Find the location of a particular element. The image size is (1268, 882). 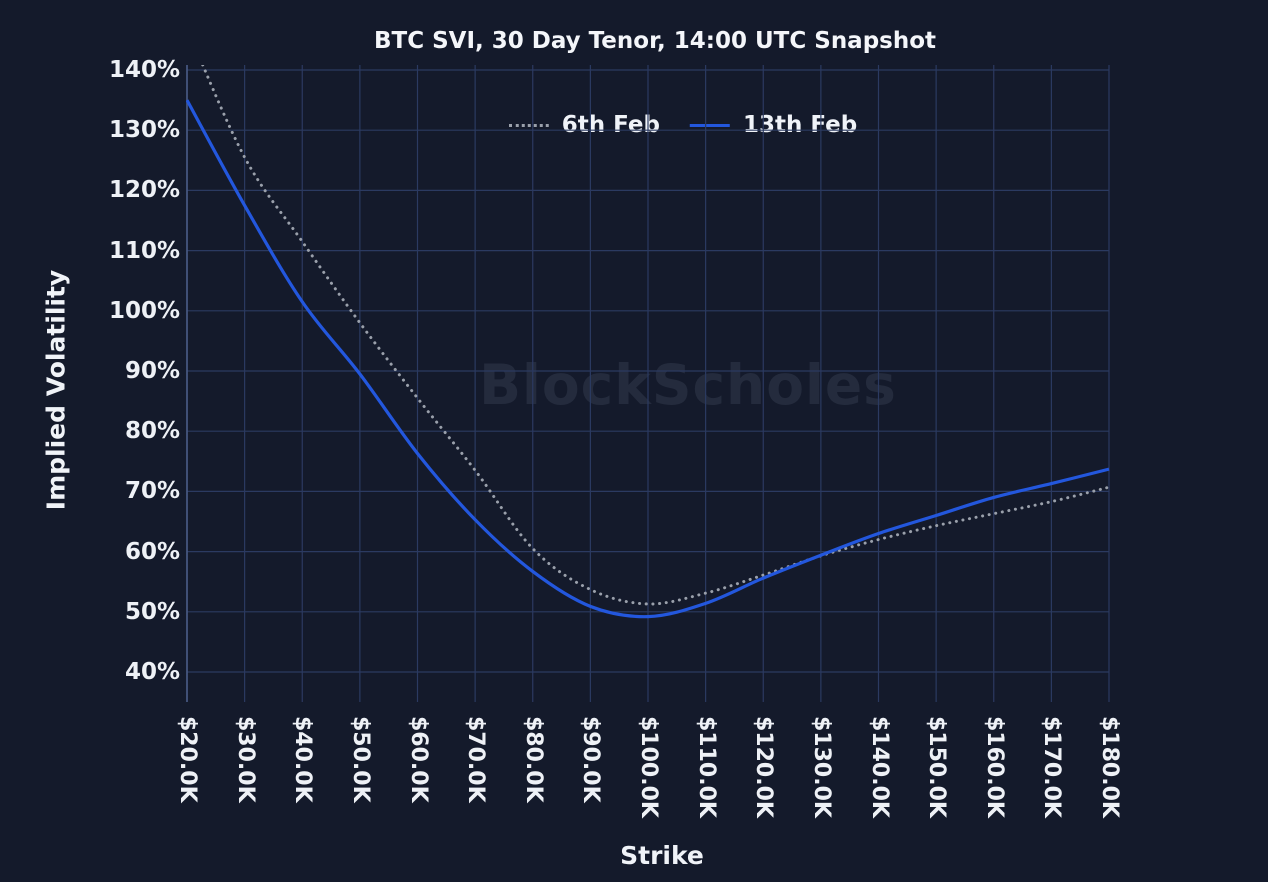

x-tick-label: $40.0K is located at coordinates (303, 759).